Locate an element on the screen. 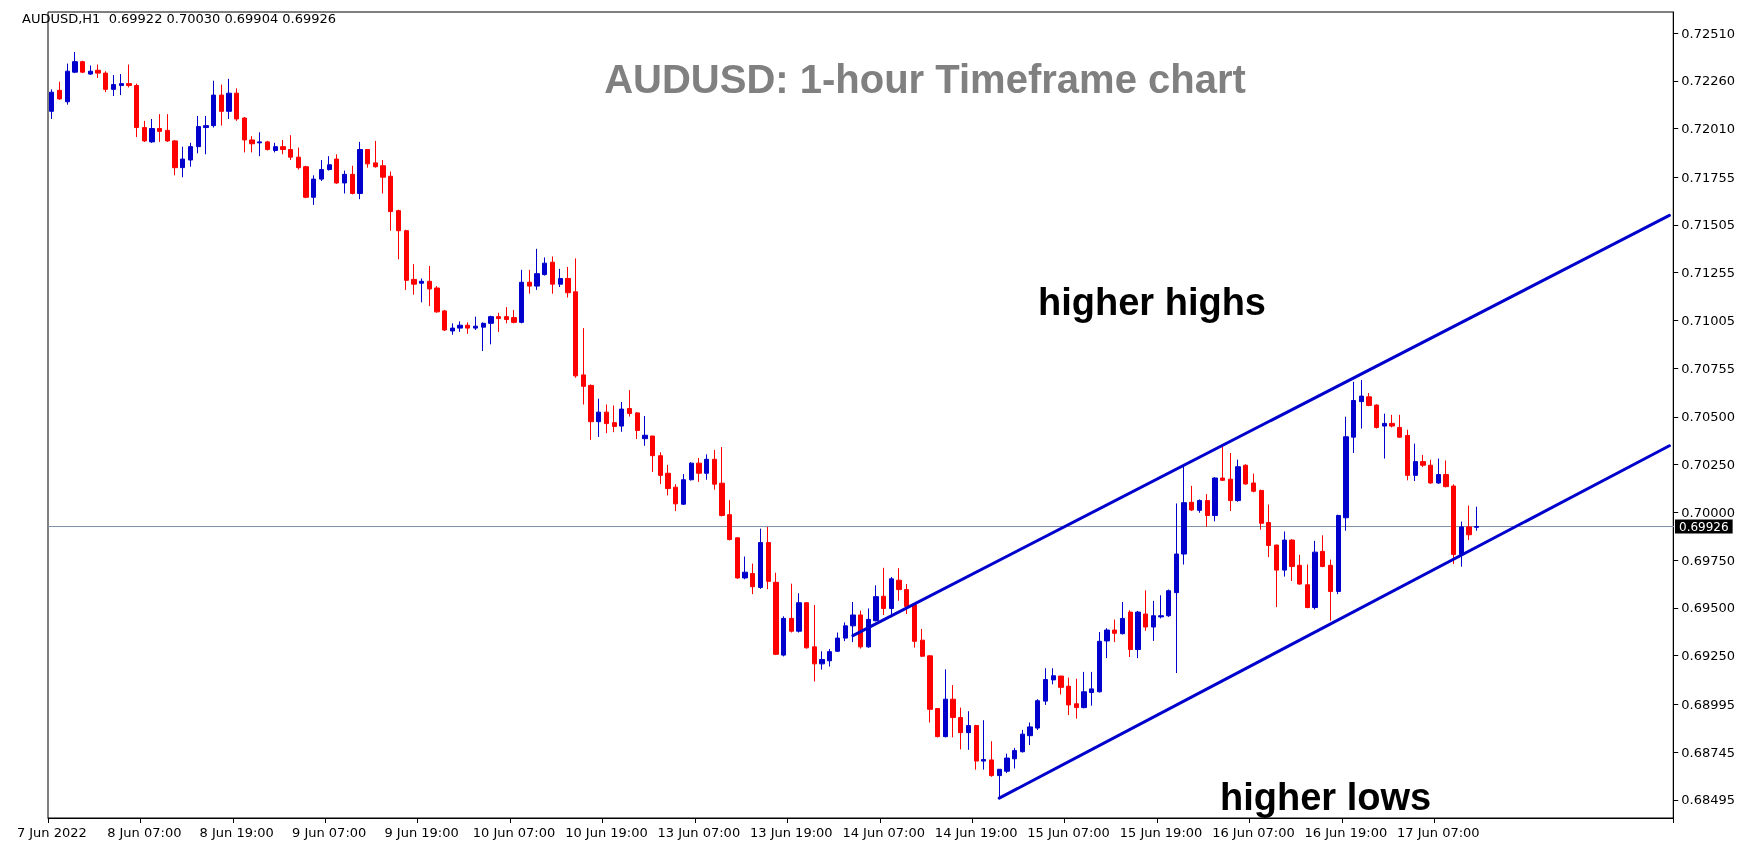 Image resolution: width=1746 pixels, height=850 pixels. y-tick-label: 0.68745 is located at coordinates (1708, 752).